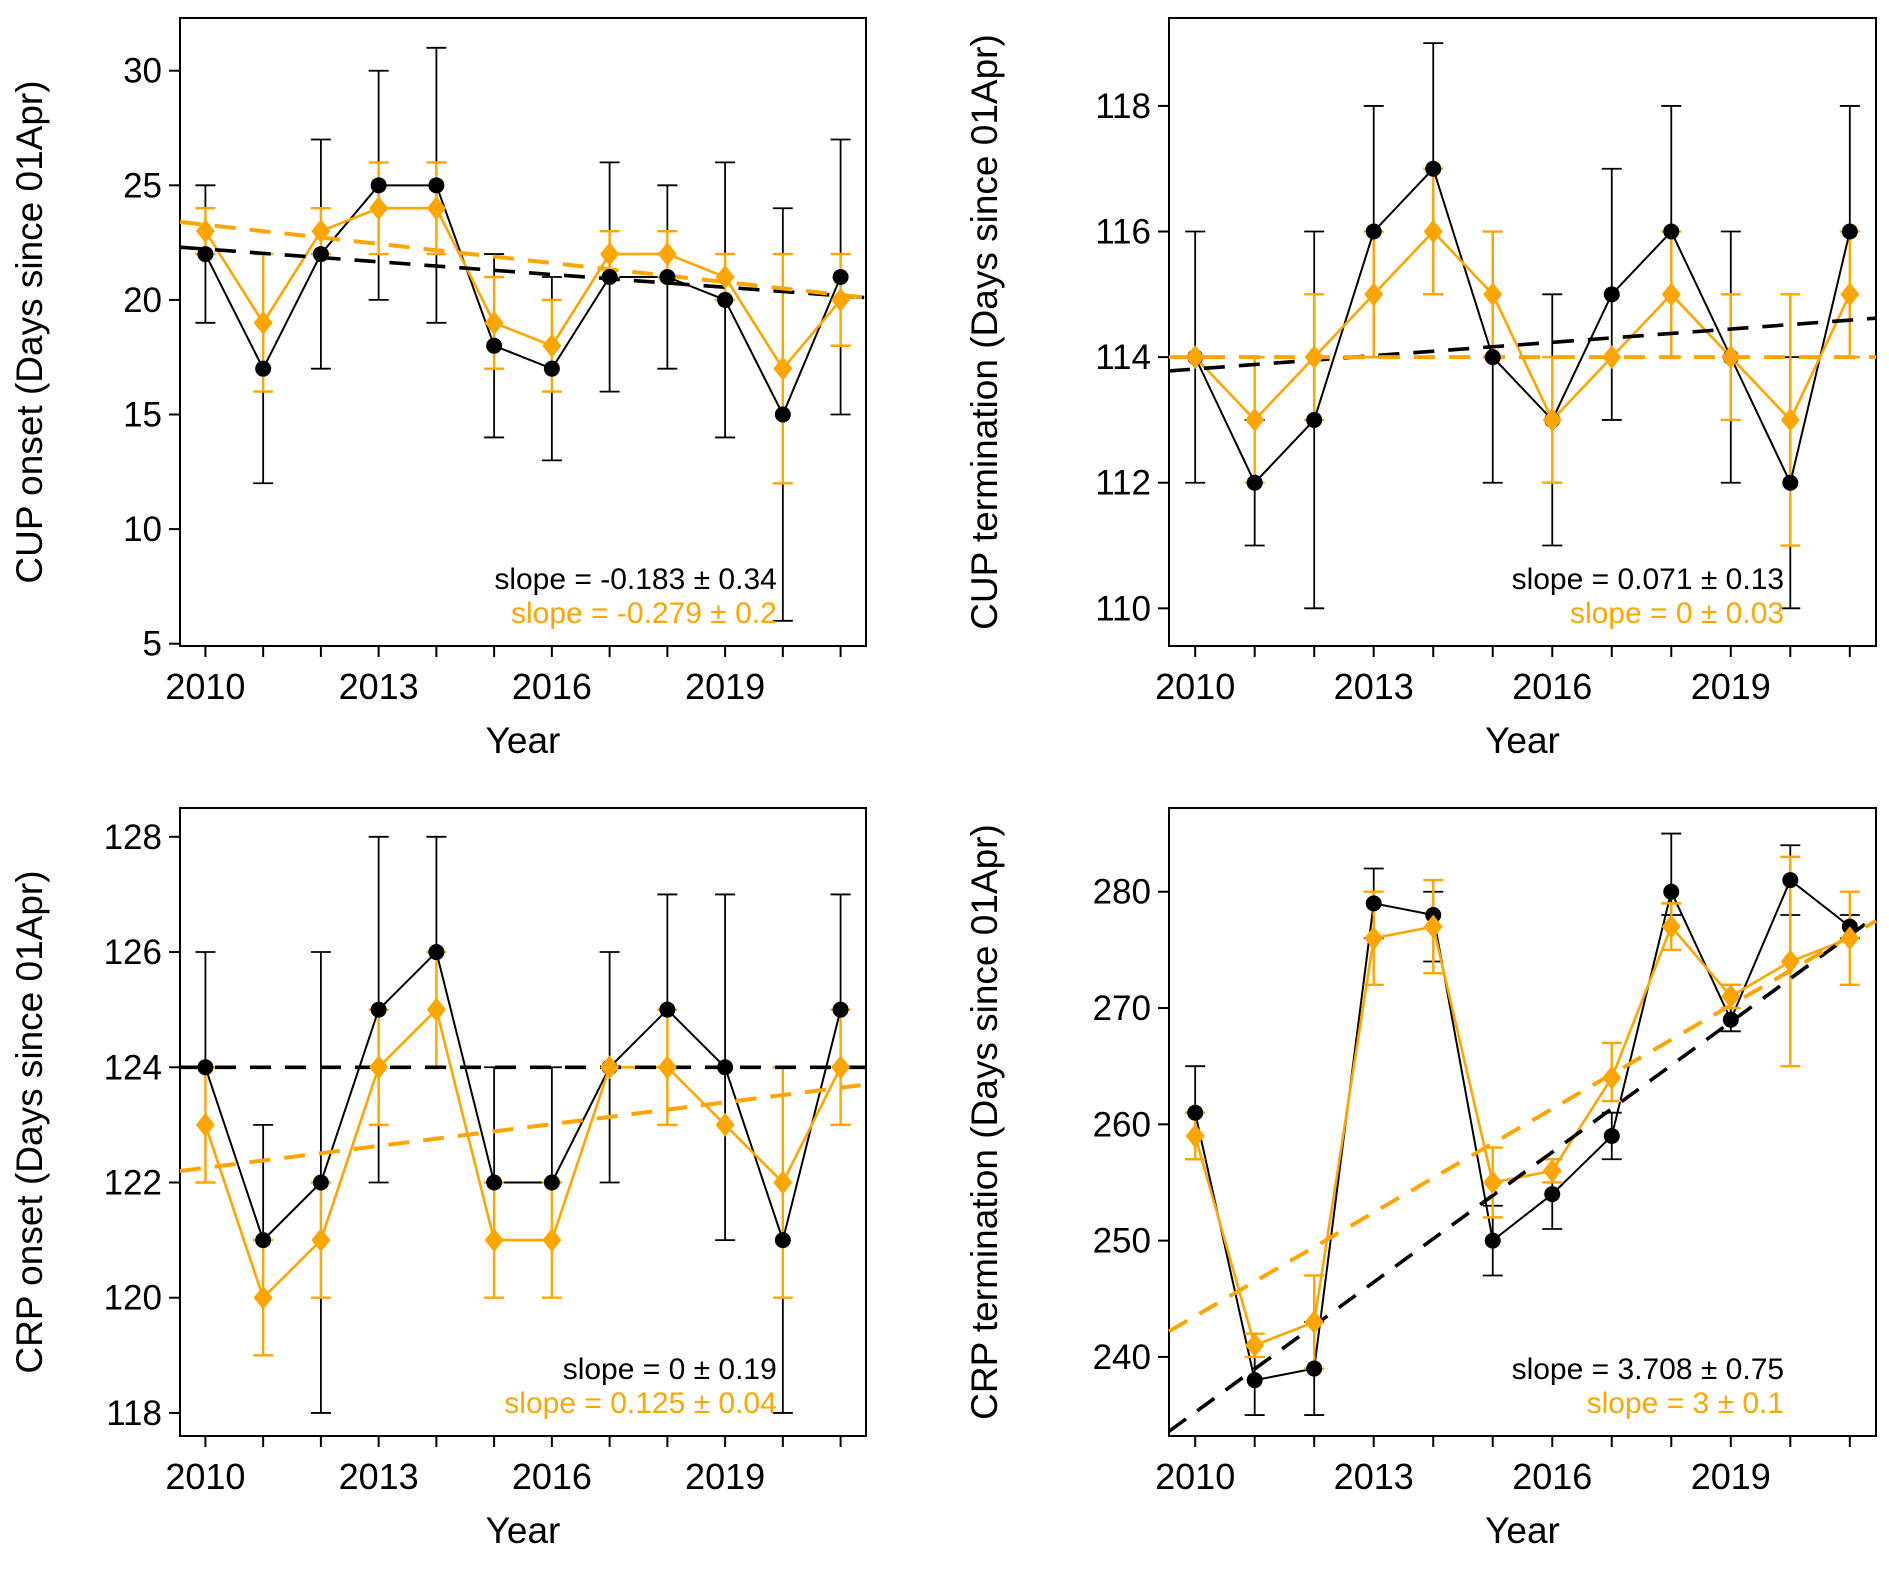 The width and height of the screenshot is (1889, 1575). What do you see at coordinates (635, 579) in the screenshot?
I see `slope-annotation-black-circles: slope = -0.183 ± 0.34` at bounding box center [635, 579].